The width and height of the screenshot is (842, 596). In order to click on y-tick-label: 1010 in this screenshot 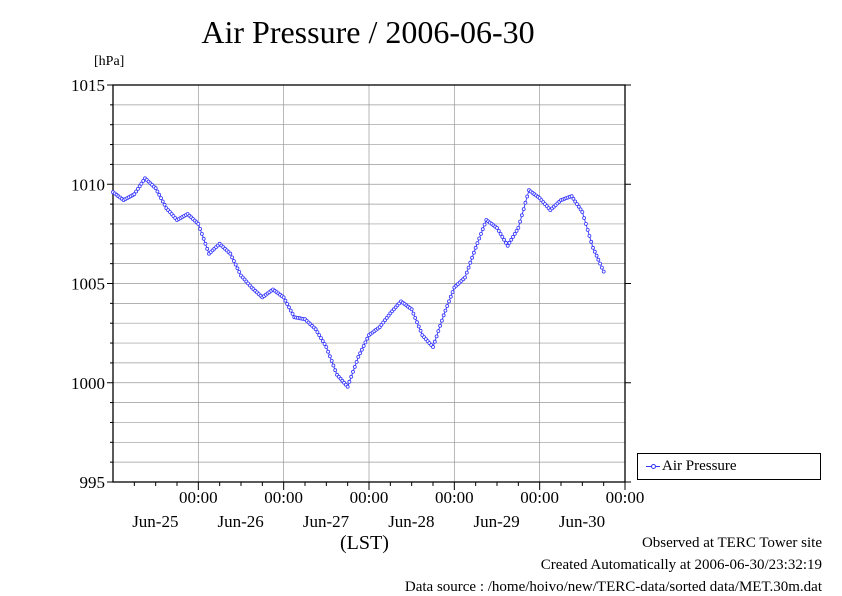, I will do `click(88, 184)`.